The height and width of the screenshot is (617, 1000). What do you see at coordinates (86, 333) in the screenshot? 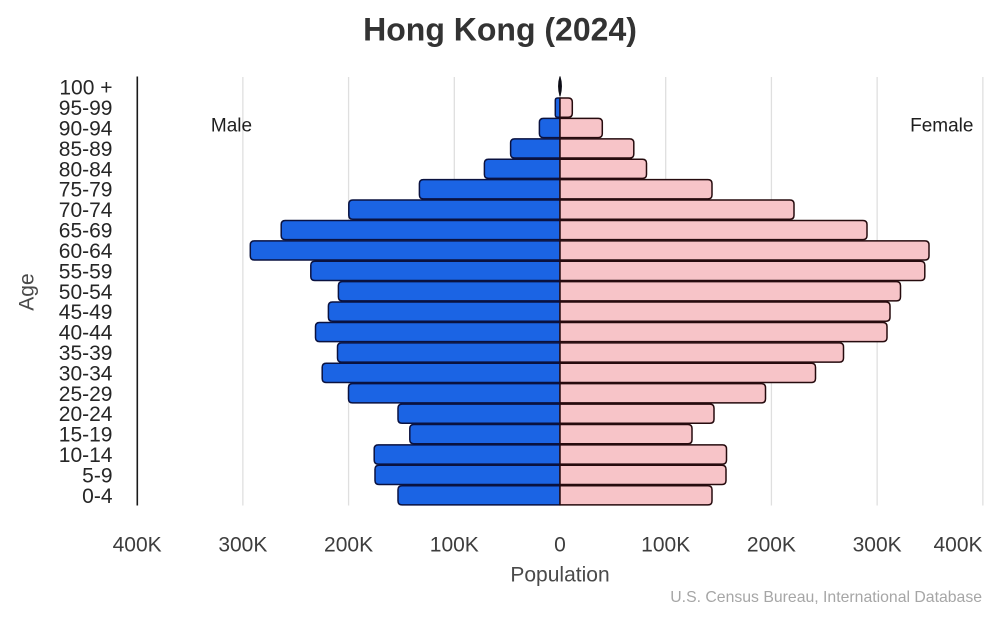
I see `svg-text: 40-44` at bounding box center [86, 333].